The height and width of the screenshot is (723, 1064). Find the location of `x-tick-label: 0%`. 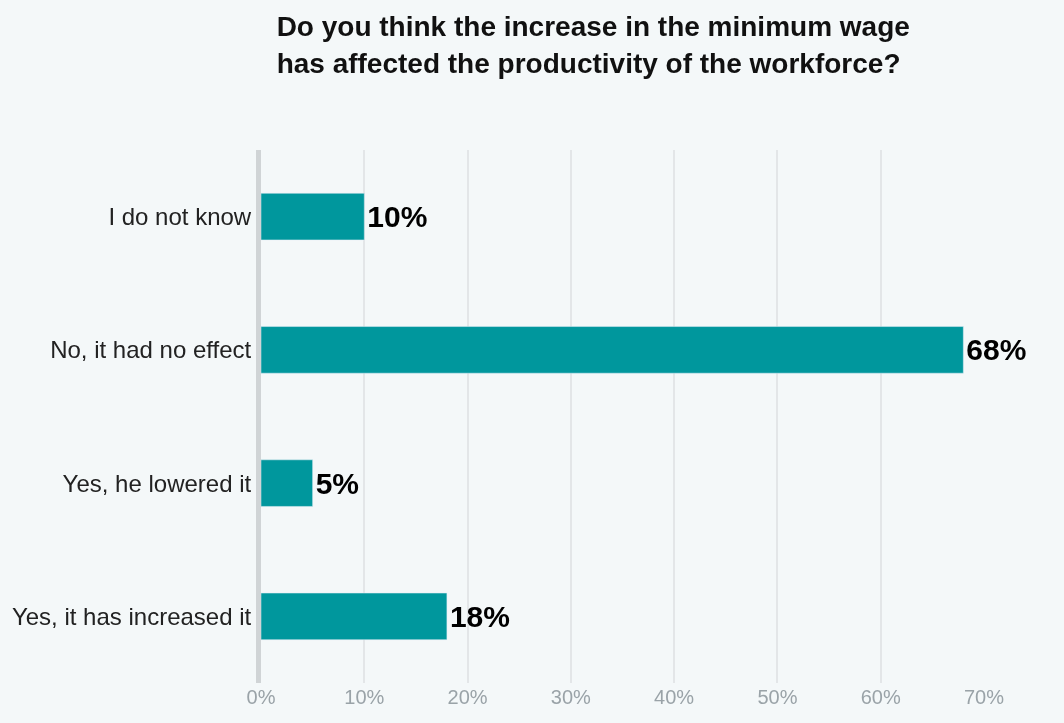

x-tick-label: 0% is located at coordinates (261, 697).